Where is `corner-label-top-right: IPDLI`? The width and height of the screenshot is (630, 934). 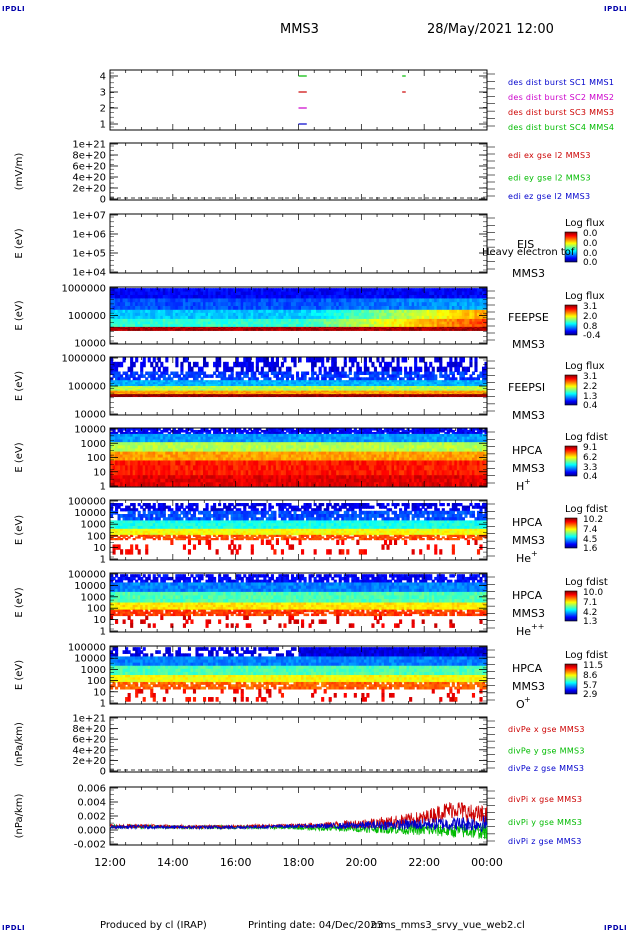
corner-label-top-right: IPDLI is located at coordinates (616, 9).